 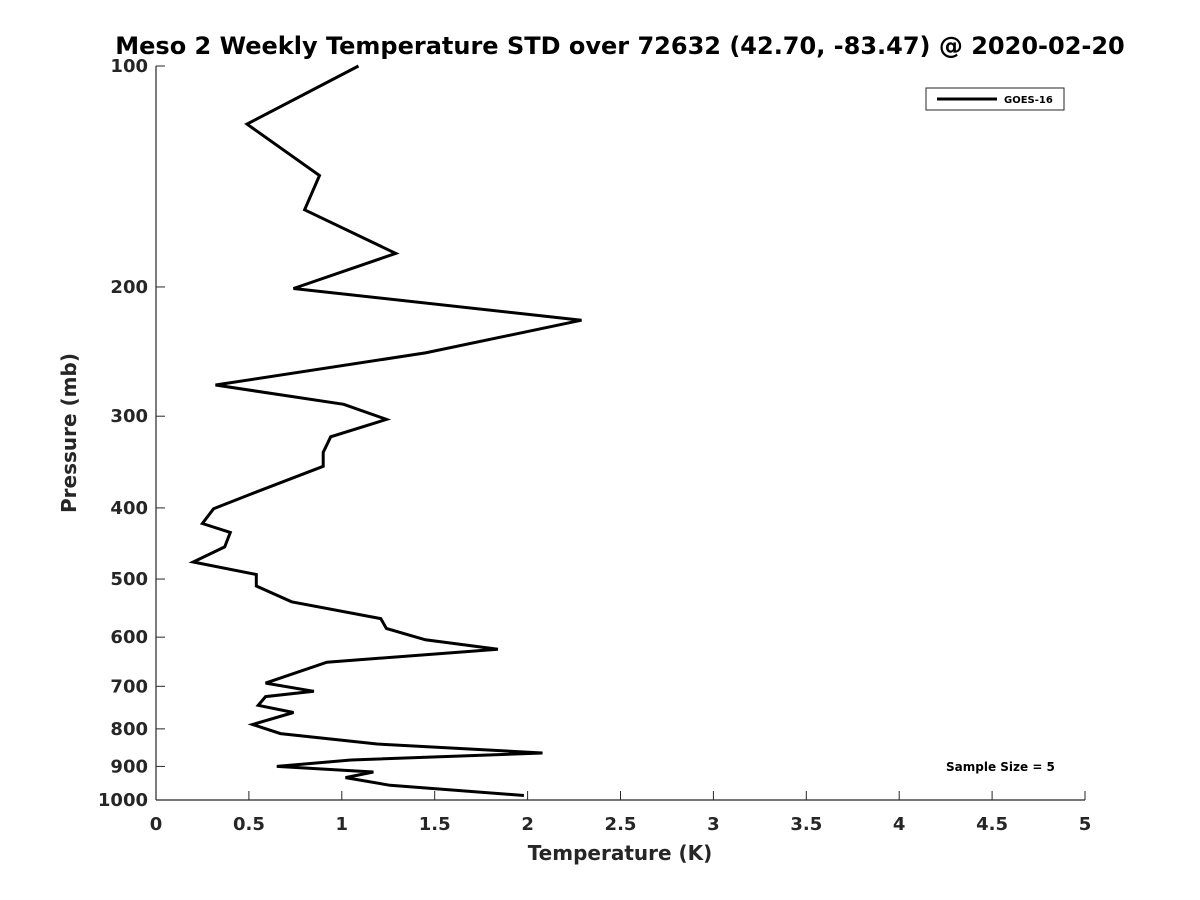 What do you see at coordinates (129, 729) in the screenshot?
I see `y-tick-label: 800` at bounding box center [129, 729].